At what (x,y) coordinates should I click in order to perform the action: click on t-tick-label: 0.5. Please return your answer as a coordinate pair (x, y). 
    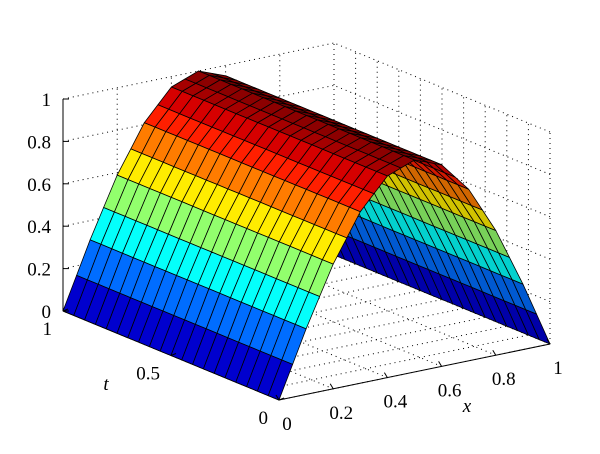
    Looking at the image, I should click on (148, 374).